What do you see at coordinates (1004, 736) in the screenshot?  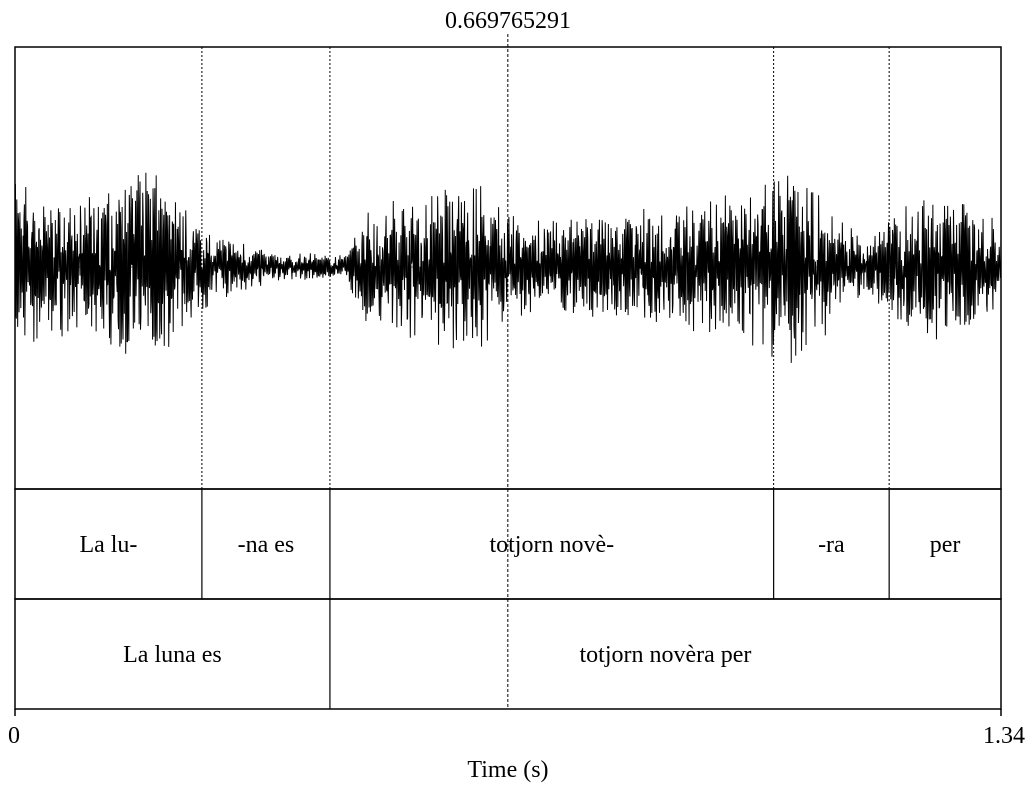 I see `x-tick-label-end: 1.34` at bounding box center [1004, 736].